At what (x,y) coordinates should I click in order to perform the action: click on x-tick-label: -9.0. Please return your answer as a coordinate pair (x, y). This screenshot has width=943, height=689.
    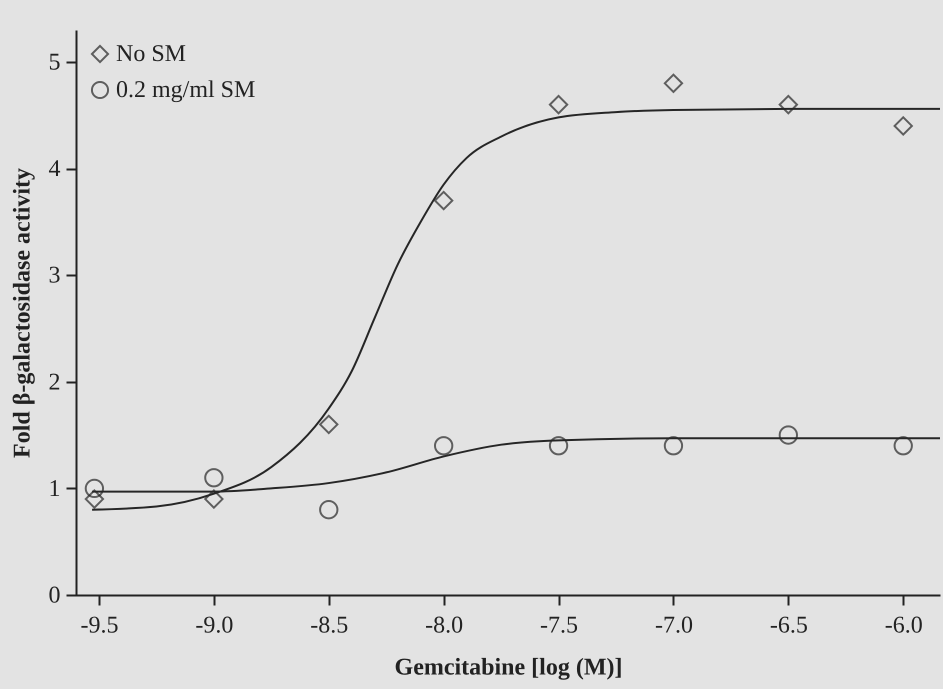
    Looking at the image, I should click on (214, 625).